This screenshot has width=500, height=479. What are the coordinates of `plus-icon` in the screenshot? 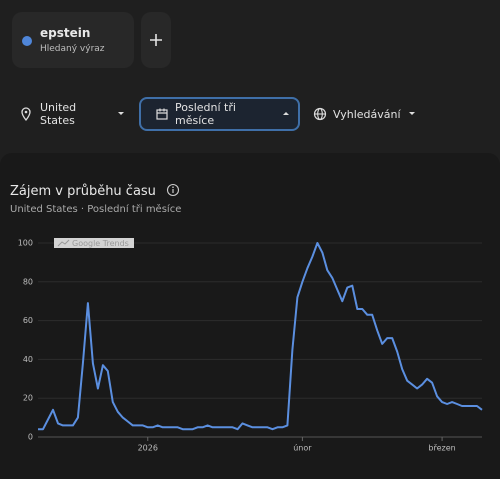 It's located at (156, 40).